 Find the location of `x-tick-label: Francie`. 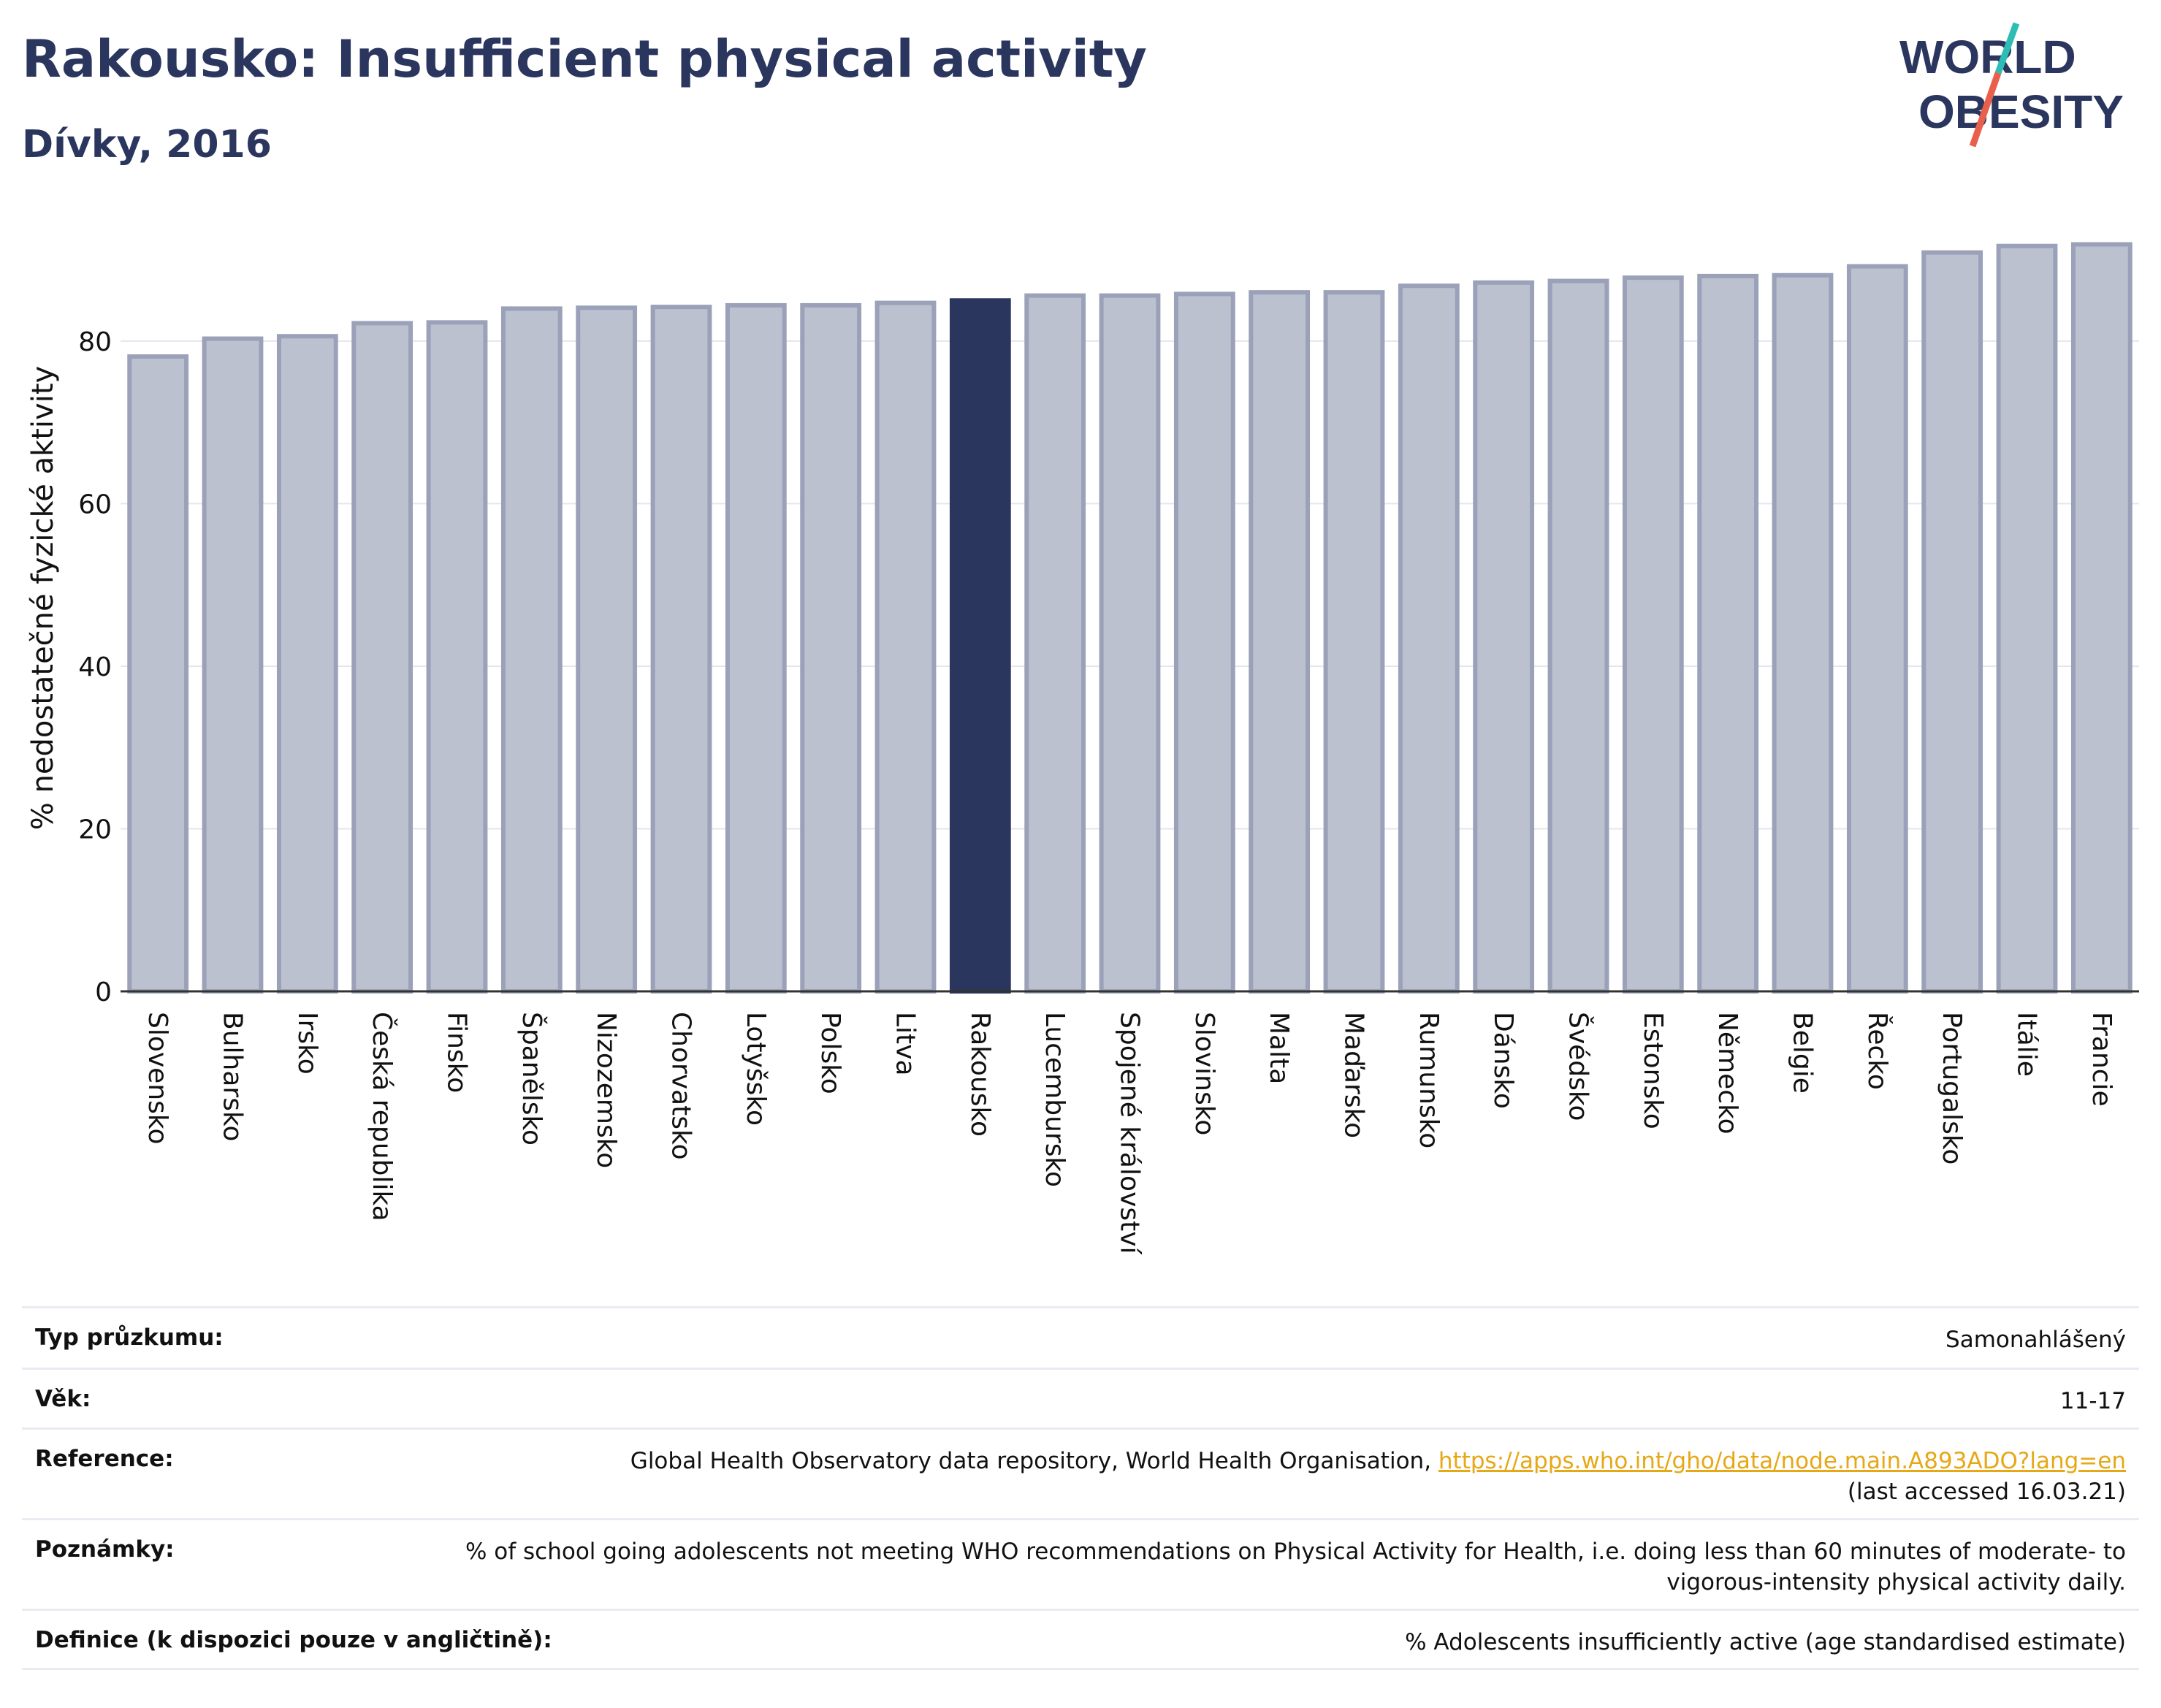

x-tick-label: Francie is located at coordinates (2101, 1059).